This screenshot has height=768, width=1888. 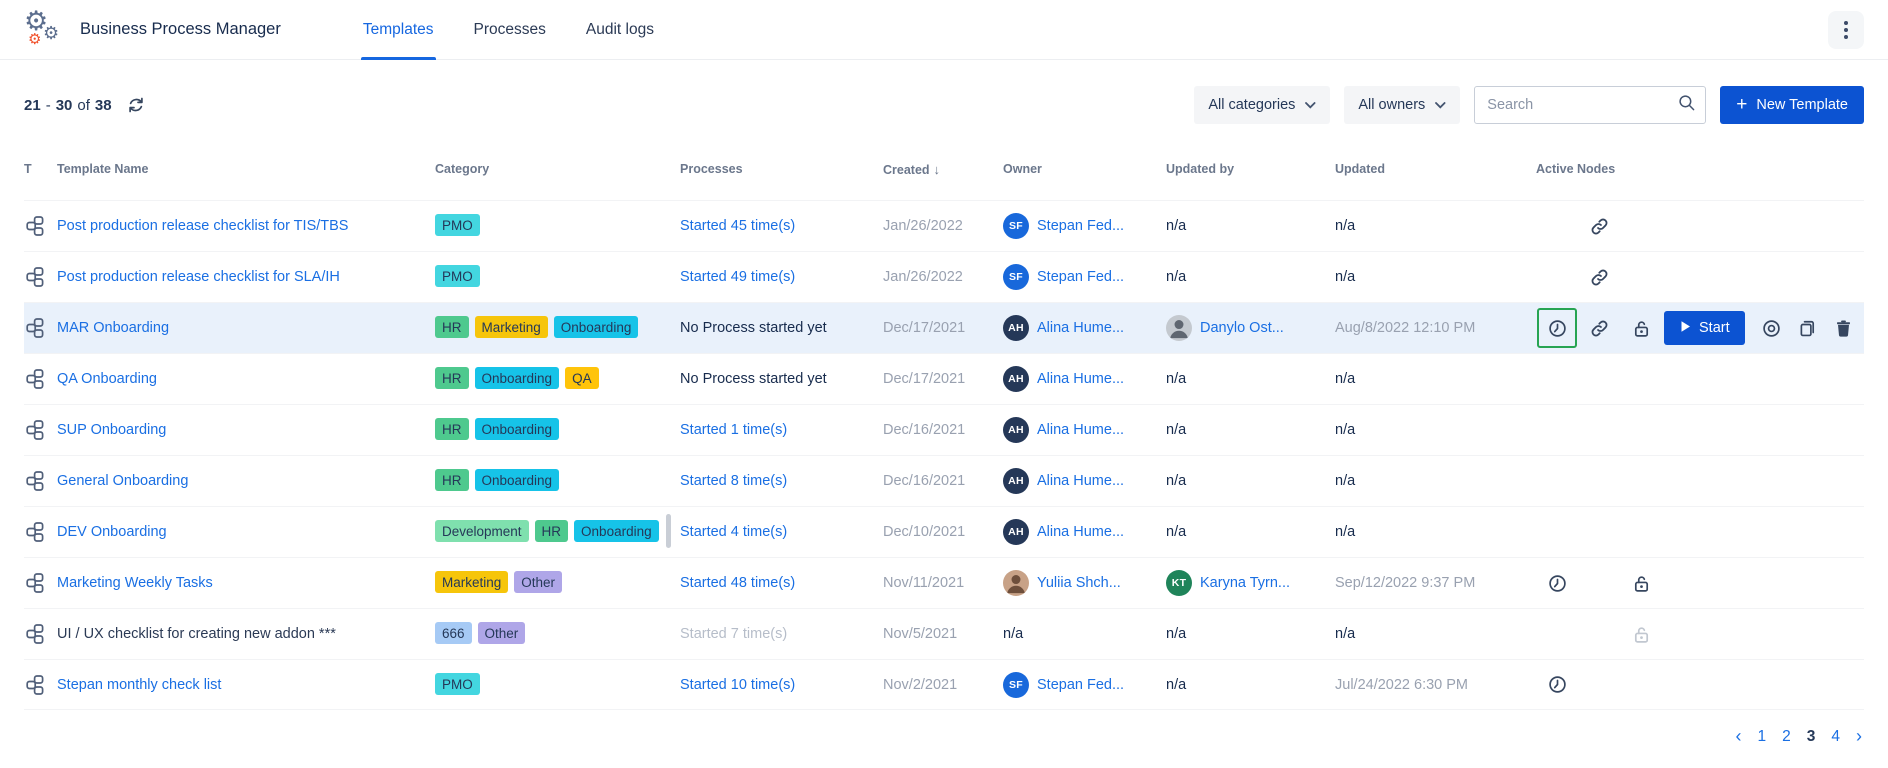 What do you see at coordinates (1583, 105) in the screenshot?
I see `search-input` at bounding box center [1583, 105].